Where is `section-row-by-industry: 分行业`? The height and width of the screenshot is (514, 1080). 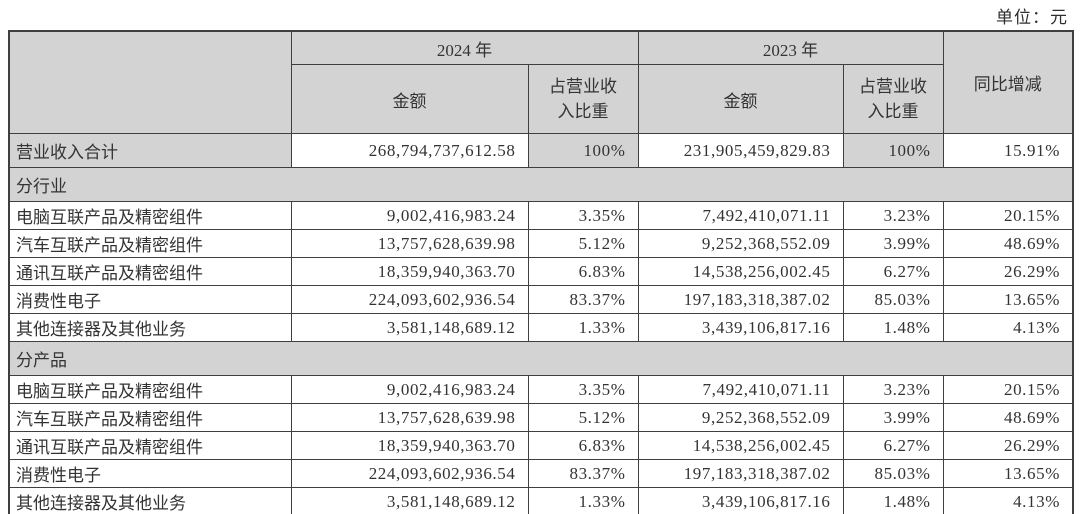
section-row-by-industry: 分行业 is located at coordinates (541, 184).